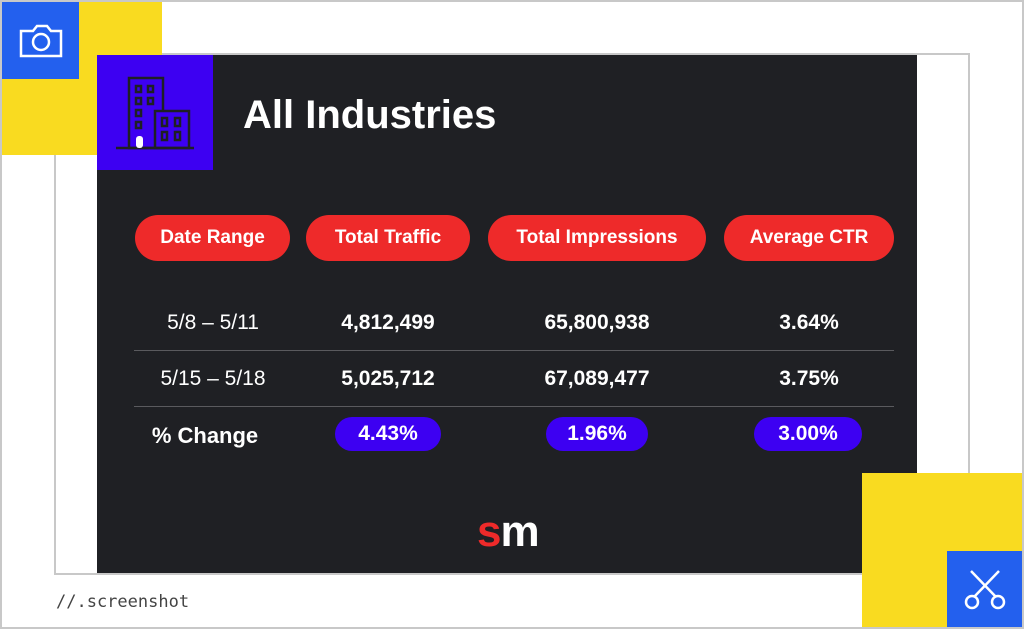 The image size is (1024, 629). What do you see at coordinates (597, 322) in the screenshot?
I see `row1-impressions: 65,800,938` at bounding box center [597, 322].